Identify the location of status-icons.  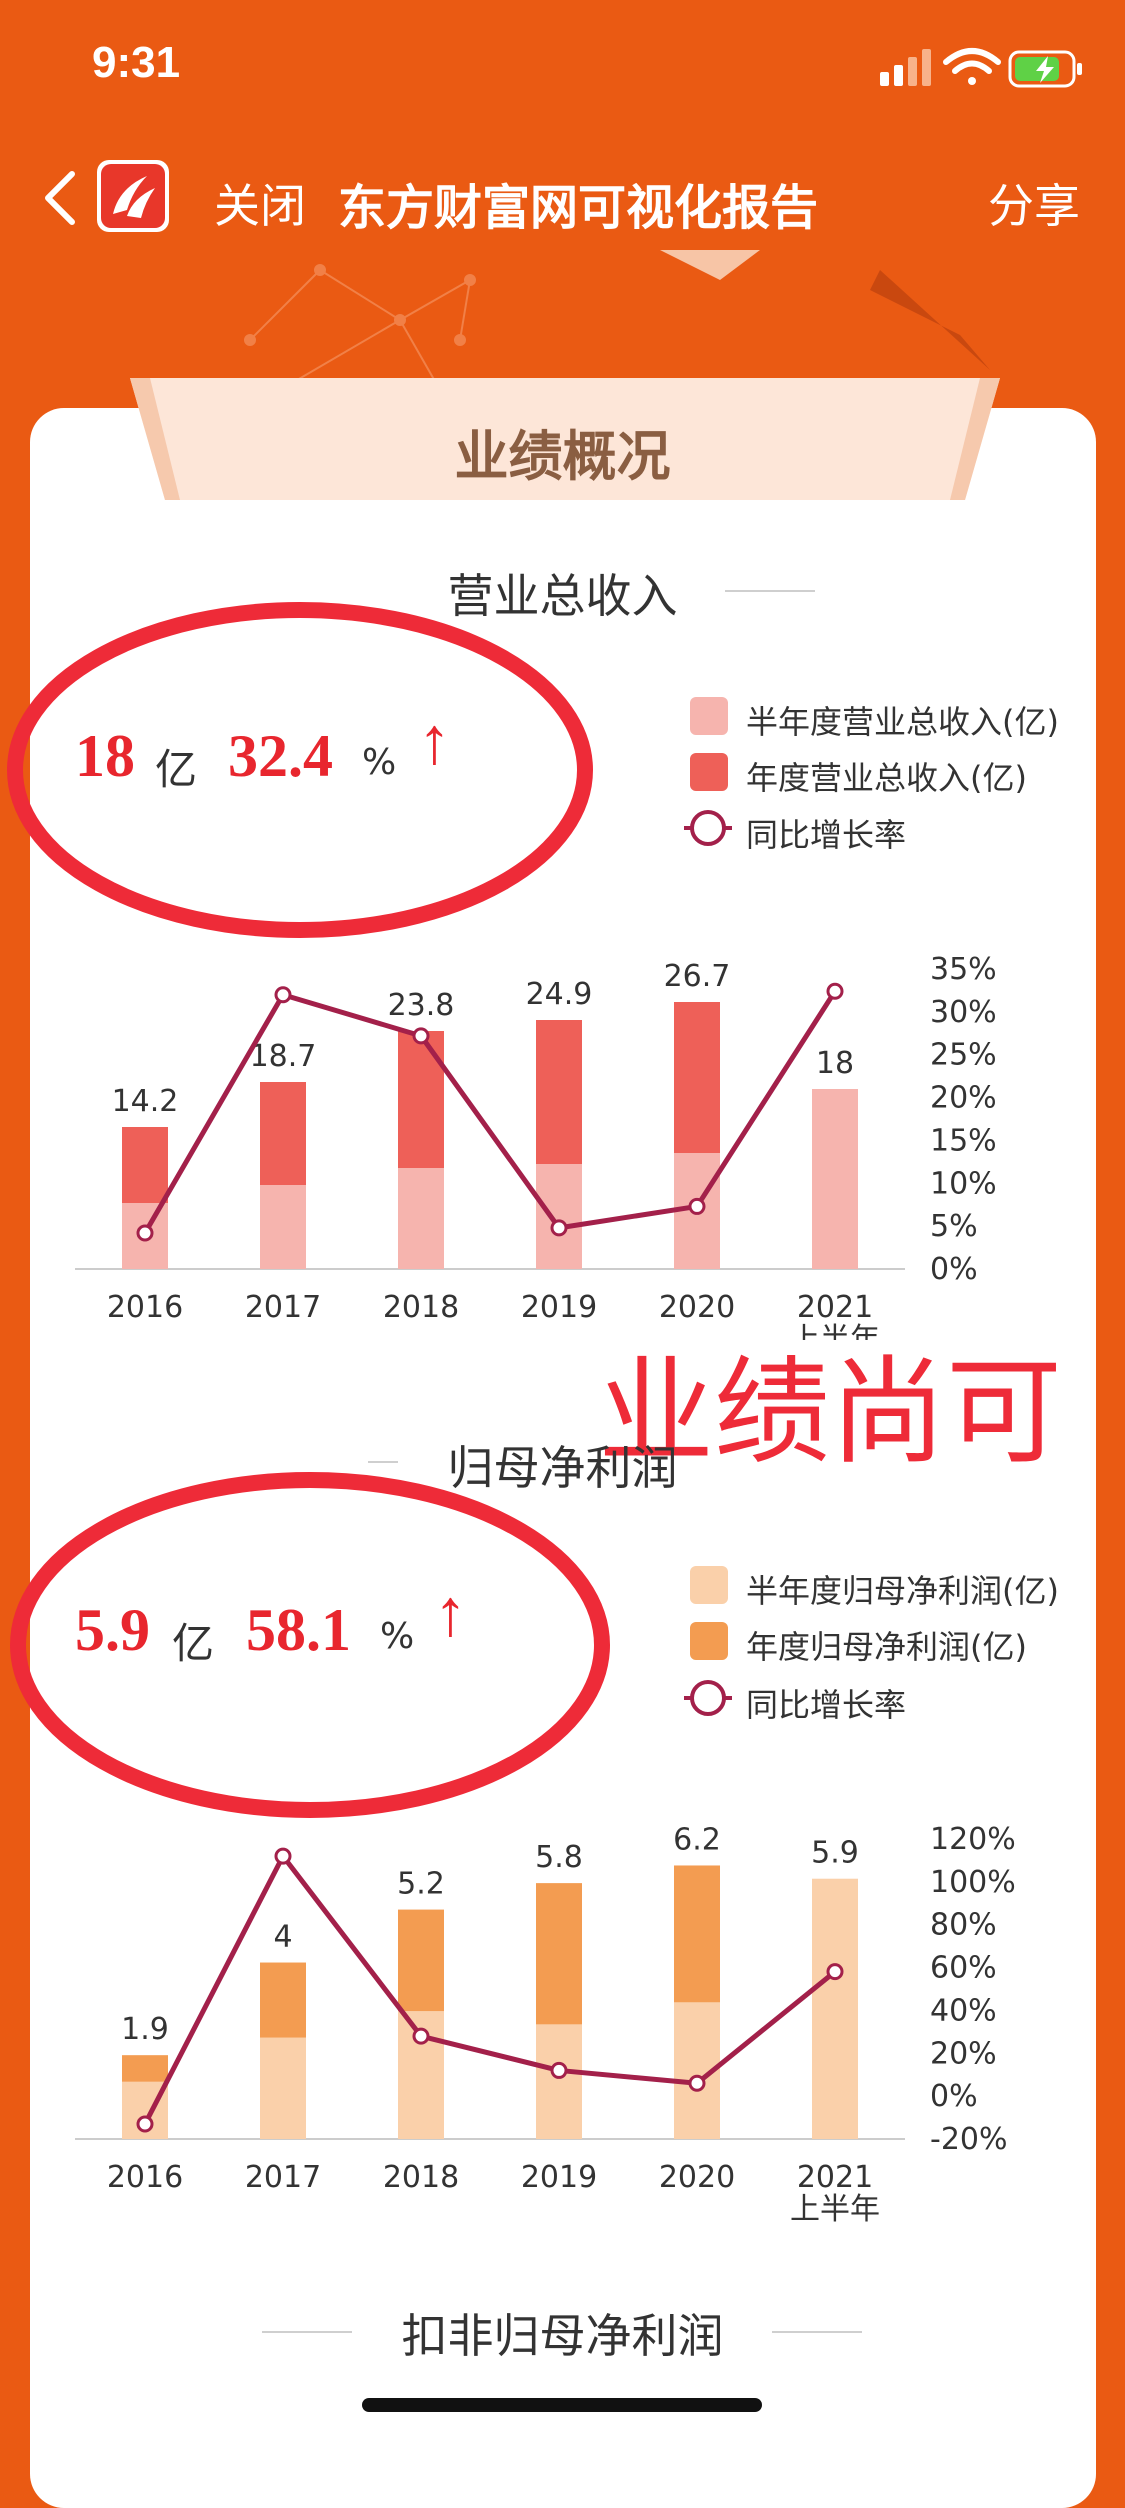
(981, 68).